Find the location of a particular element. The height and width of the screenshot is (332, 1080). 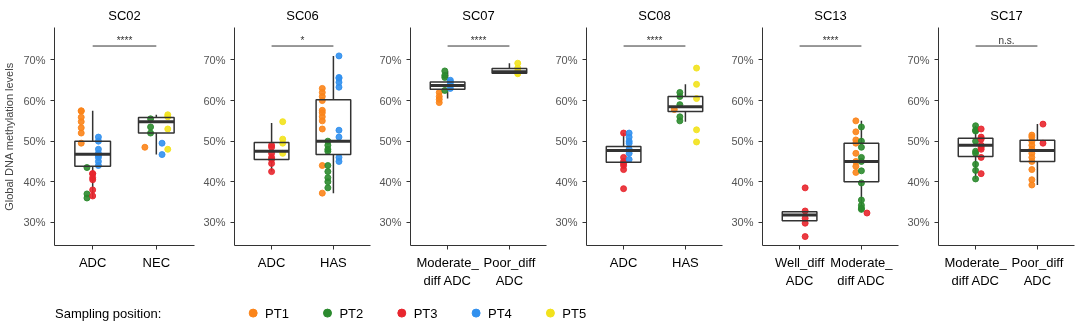

legend-title: Sampling position: is located at coordinates (108, 313).